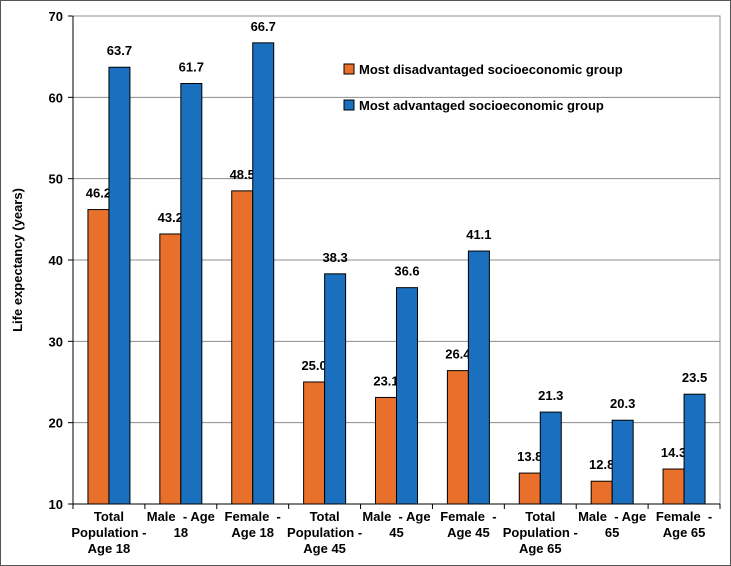 Image resolution: width=731 pixels, height=566 pixels. I want to click on data-label-disadvantaged: 12.8, so click(601, 464).